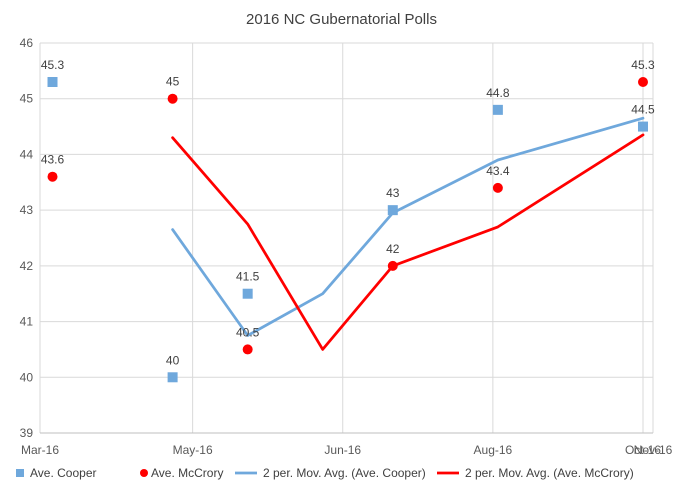  Describe the element at coordinates (248, 277) in the screenshot. I see `data-label: 41.5` at that location.